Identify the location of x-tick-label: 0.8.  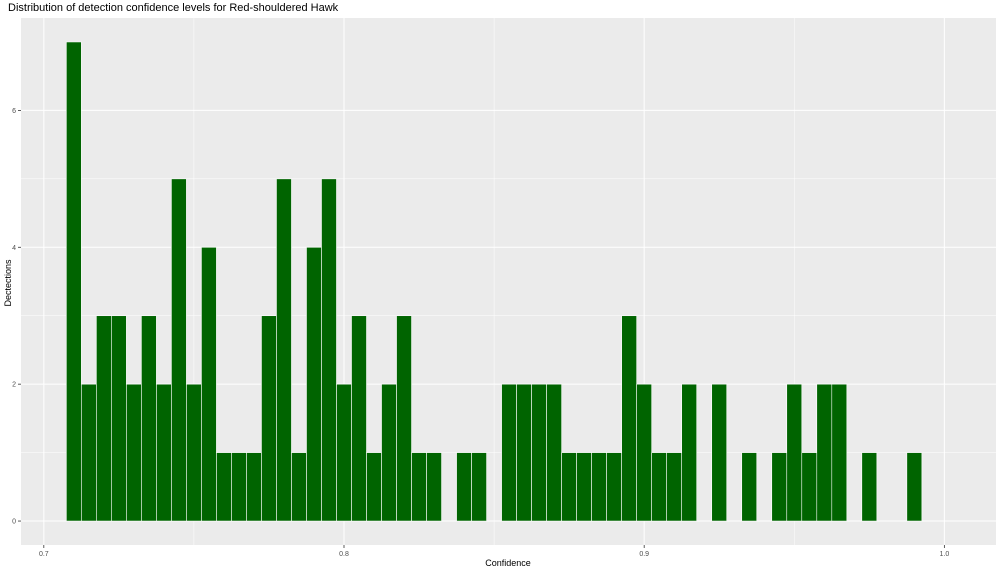
(344, 554).